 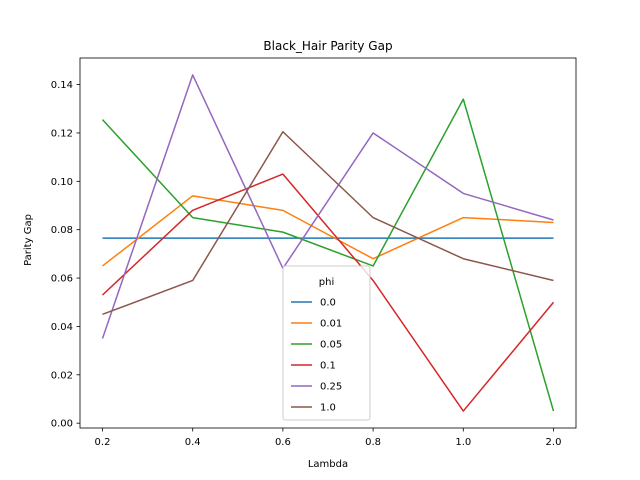 What do you see at coordinates (62, 327) in the screenshot?
I see `y-tick-label: 0.04` at bounding box center [62, 327].